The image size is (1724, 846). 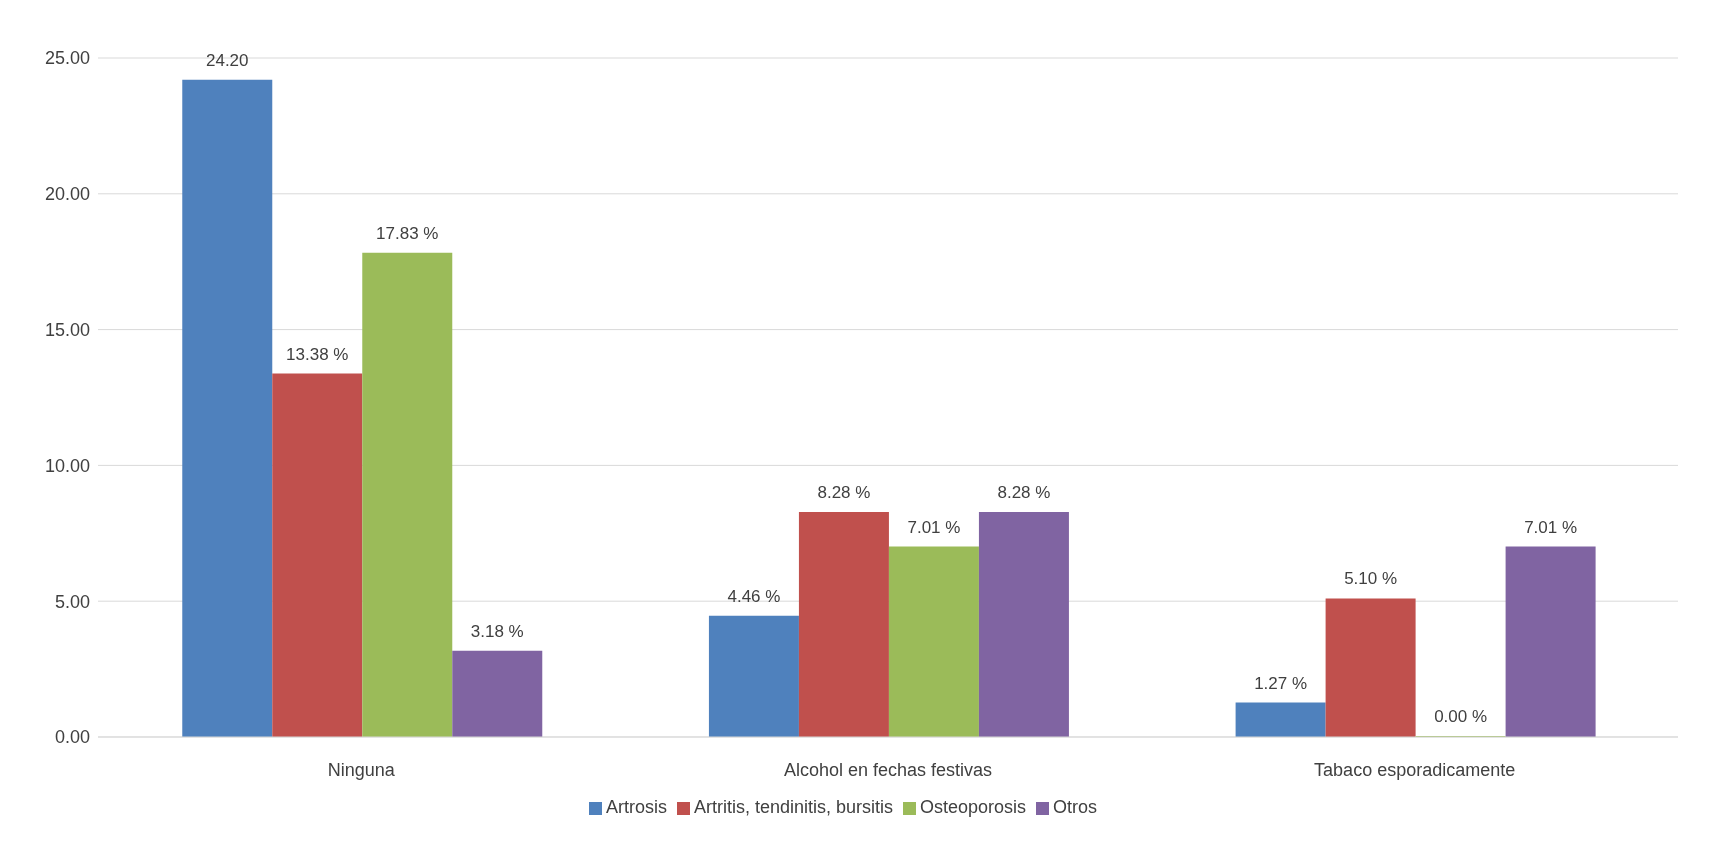 I want to click on legend-label: Artrosis, so click(x=636, y=807).